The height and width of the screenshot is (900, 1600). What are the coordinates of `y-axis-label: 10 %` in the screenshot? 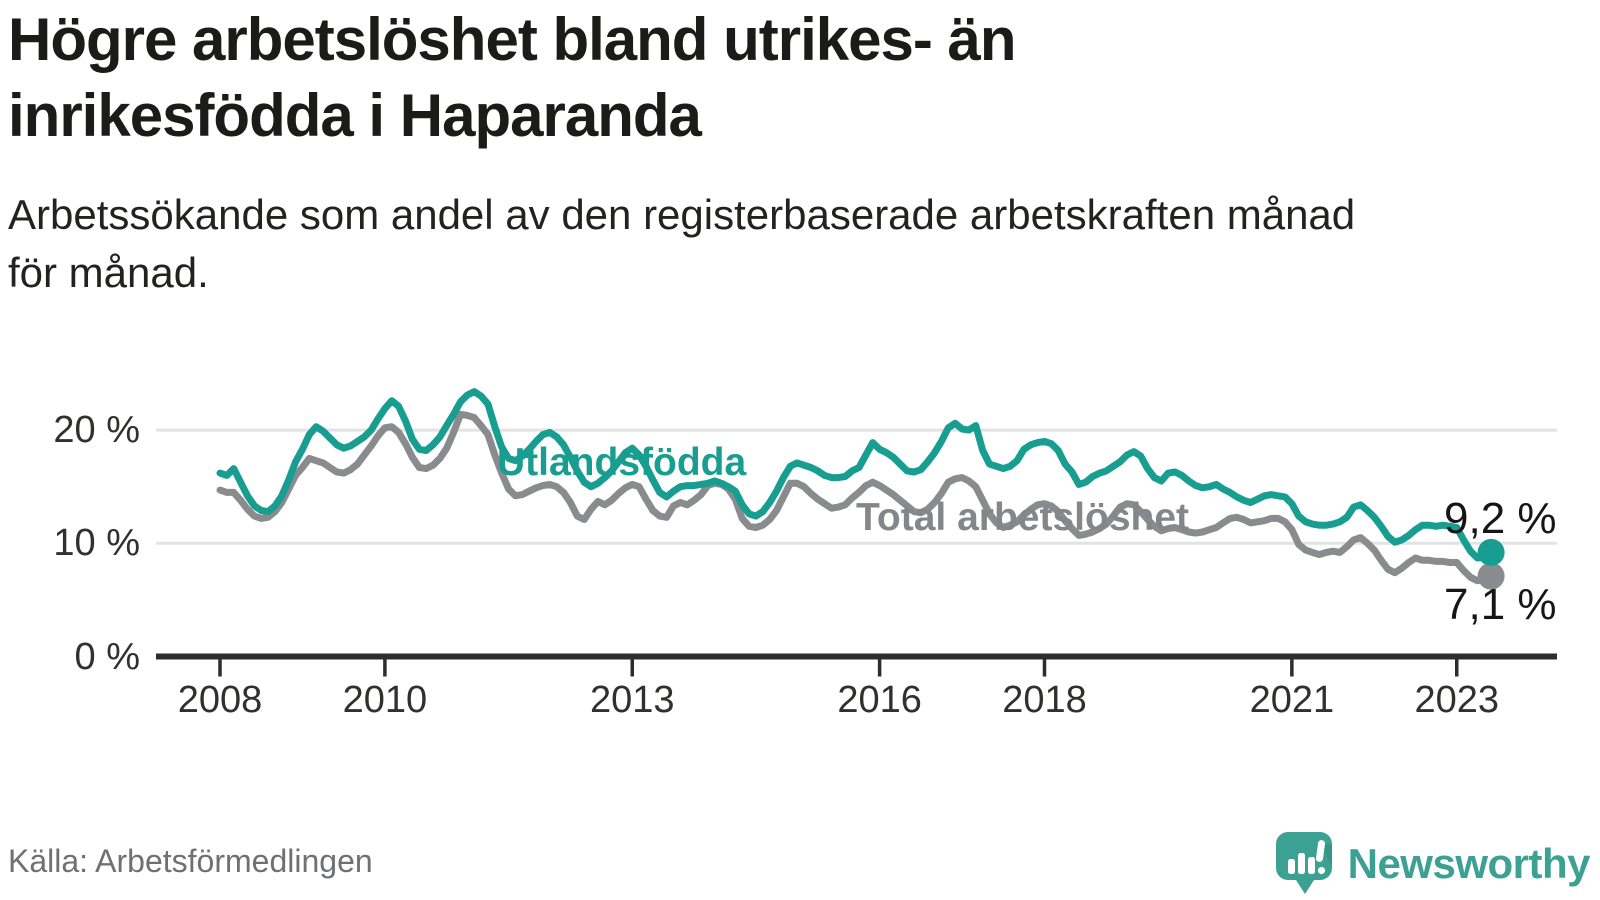 It's located at (96, 543).